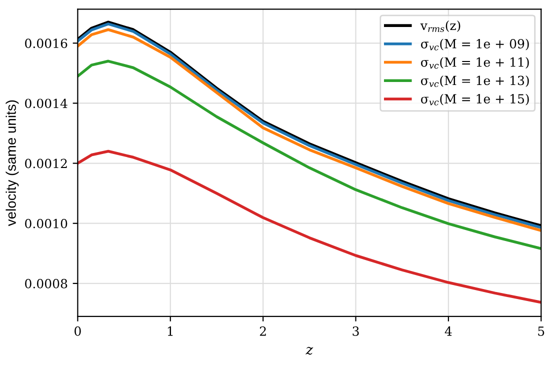 Image resolution: width=555 pixels, height=368 pixels. What do you see at coordinates (46, 223) in the screenshot?
I see `y-tick-label: 0.0010` at bounding box center [46, 223].